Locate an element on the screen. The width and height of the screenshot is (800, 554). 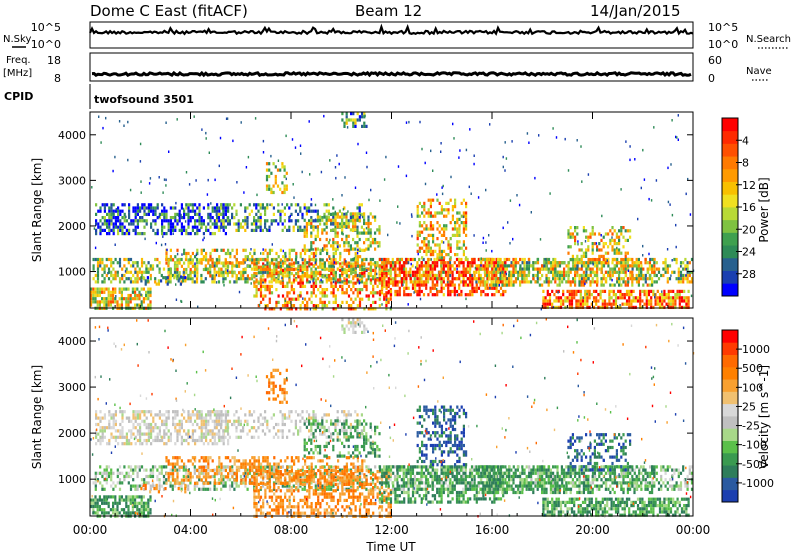
noise-trace is located at coordinates (391, 29).